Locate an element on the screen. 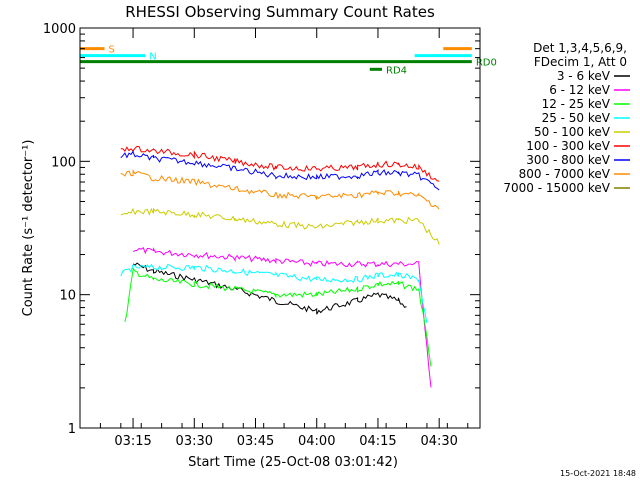 The width and height of the screenshot is (640, 480). legend-label: 100 - 300 keV is located at coordinates (568, 146).